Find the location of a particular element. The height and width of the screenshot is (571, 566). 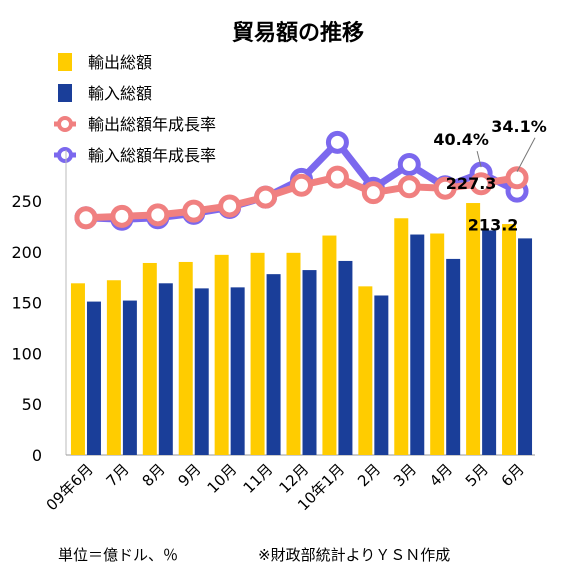

y-tick-label: 0 is located at coordinates (37, 455).